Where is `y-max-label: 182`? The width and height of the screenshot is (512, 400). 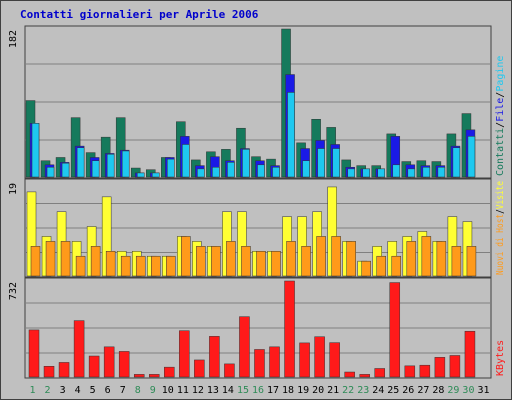
y-max-label: 182 is located at coordinates (13, 39).